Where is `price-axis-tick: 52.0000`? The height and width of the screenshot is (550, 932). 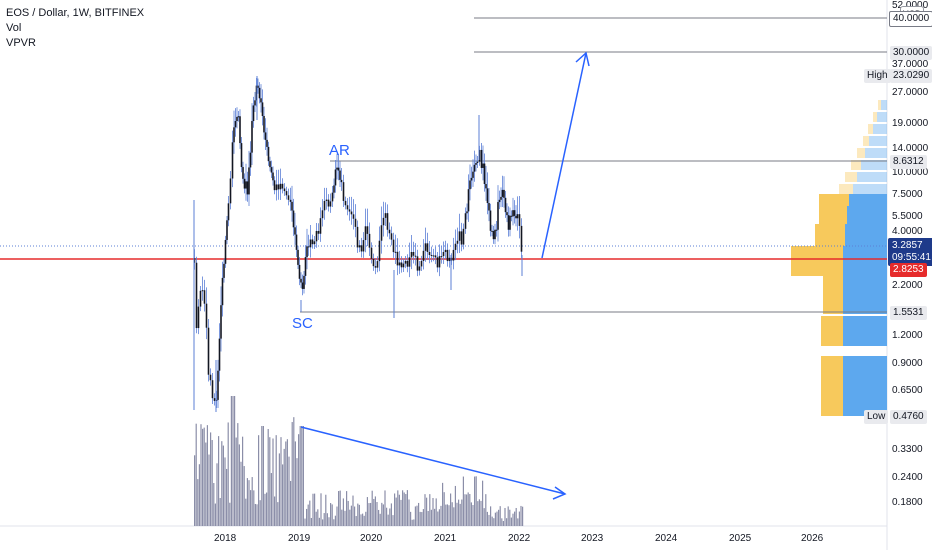
price-axis-tick: 52.0000 is located at coordinates (910, 5).